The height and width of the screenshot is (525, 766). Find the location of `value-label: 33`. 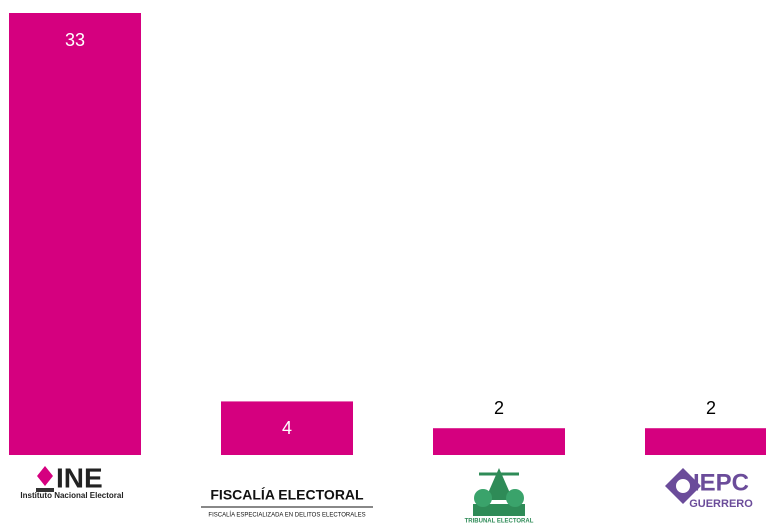

value-label: 33 is located at coordinates (75, 40).